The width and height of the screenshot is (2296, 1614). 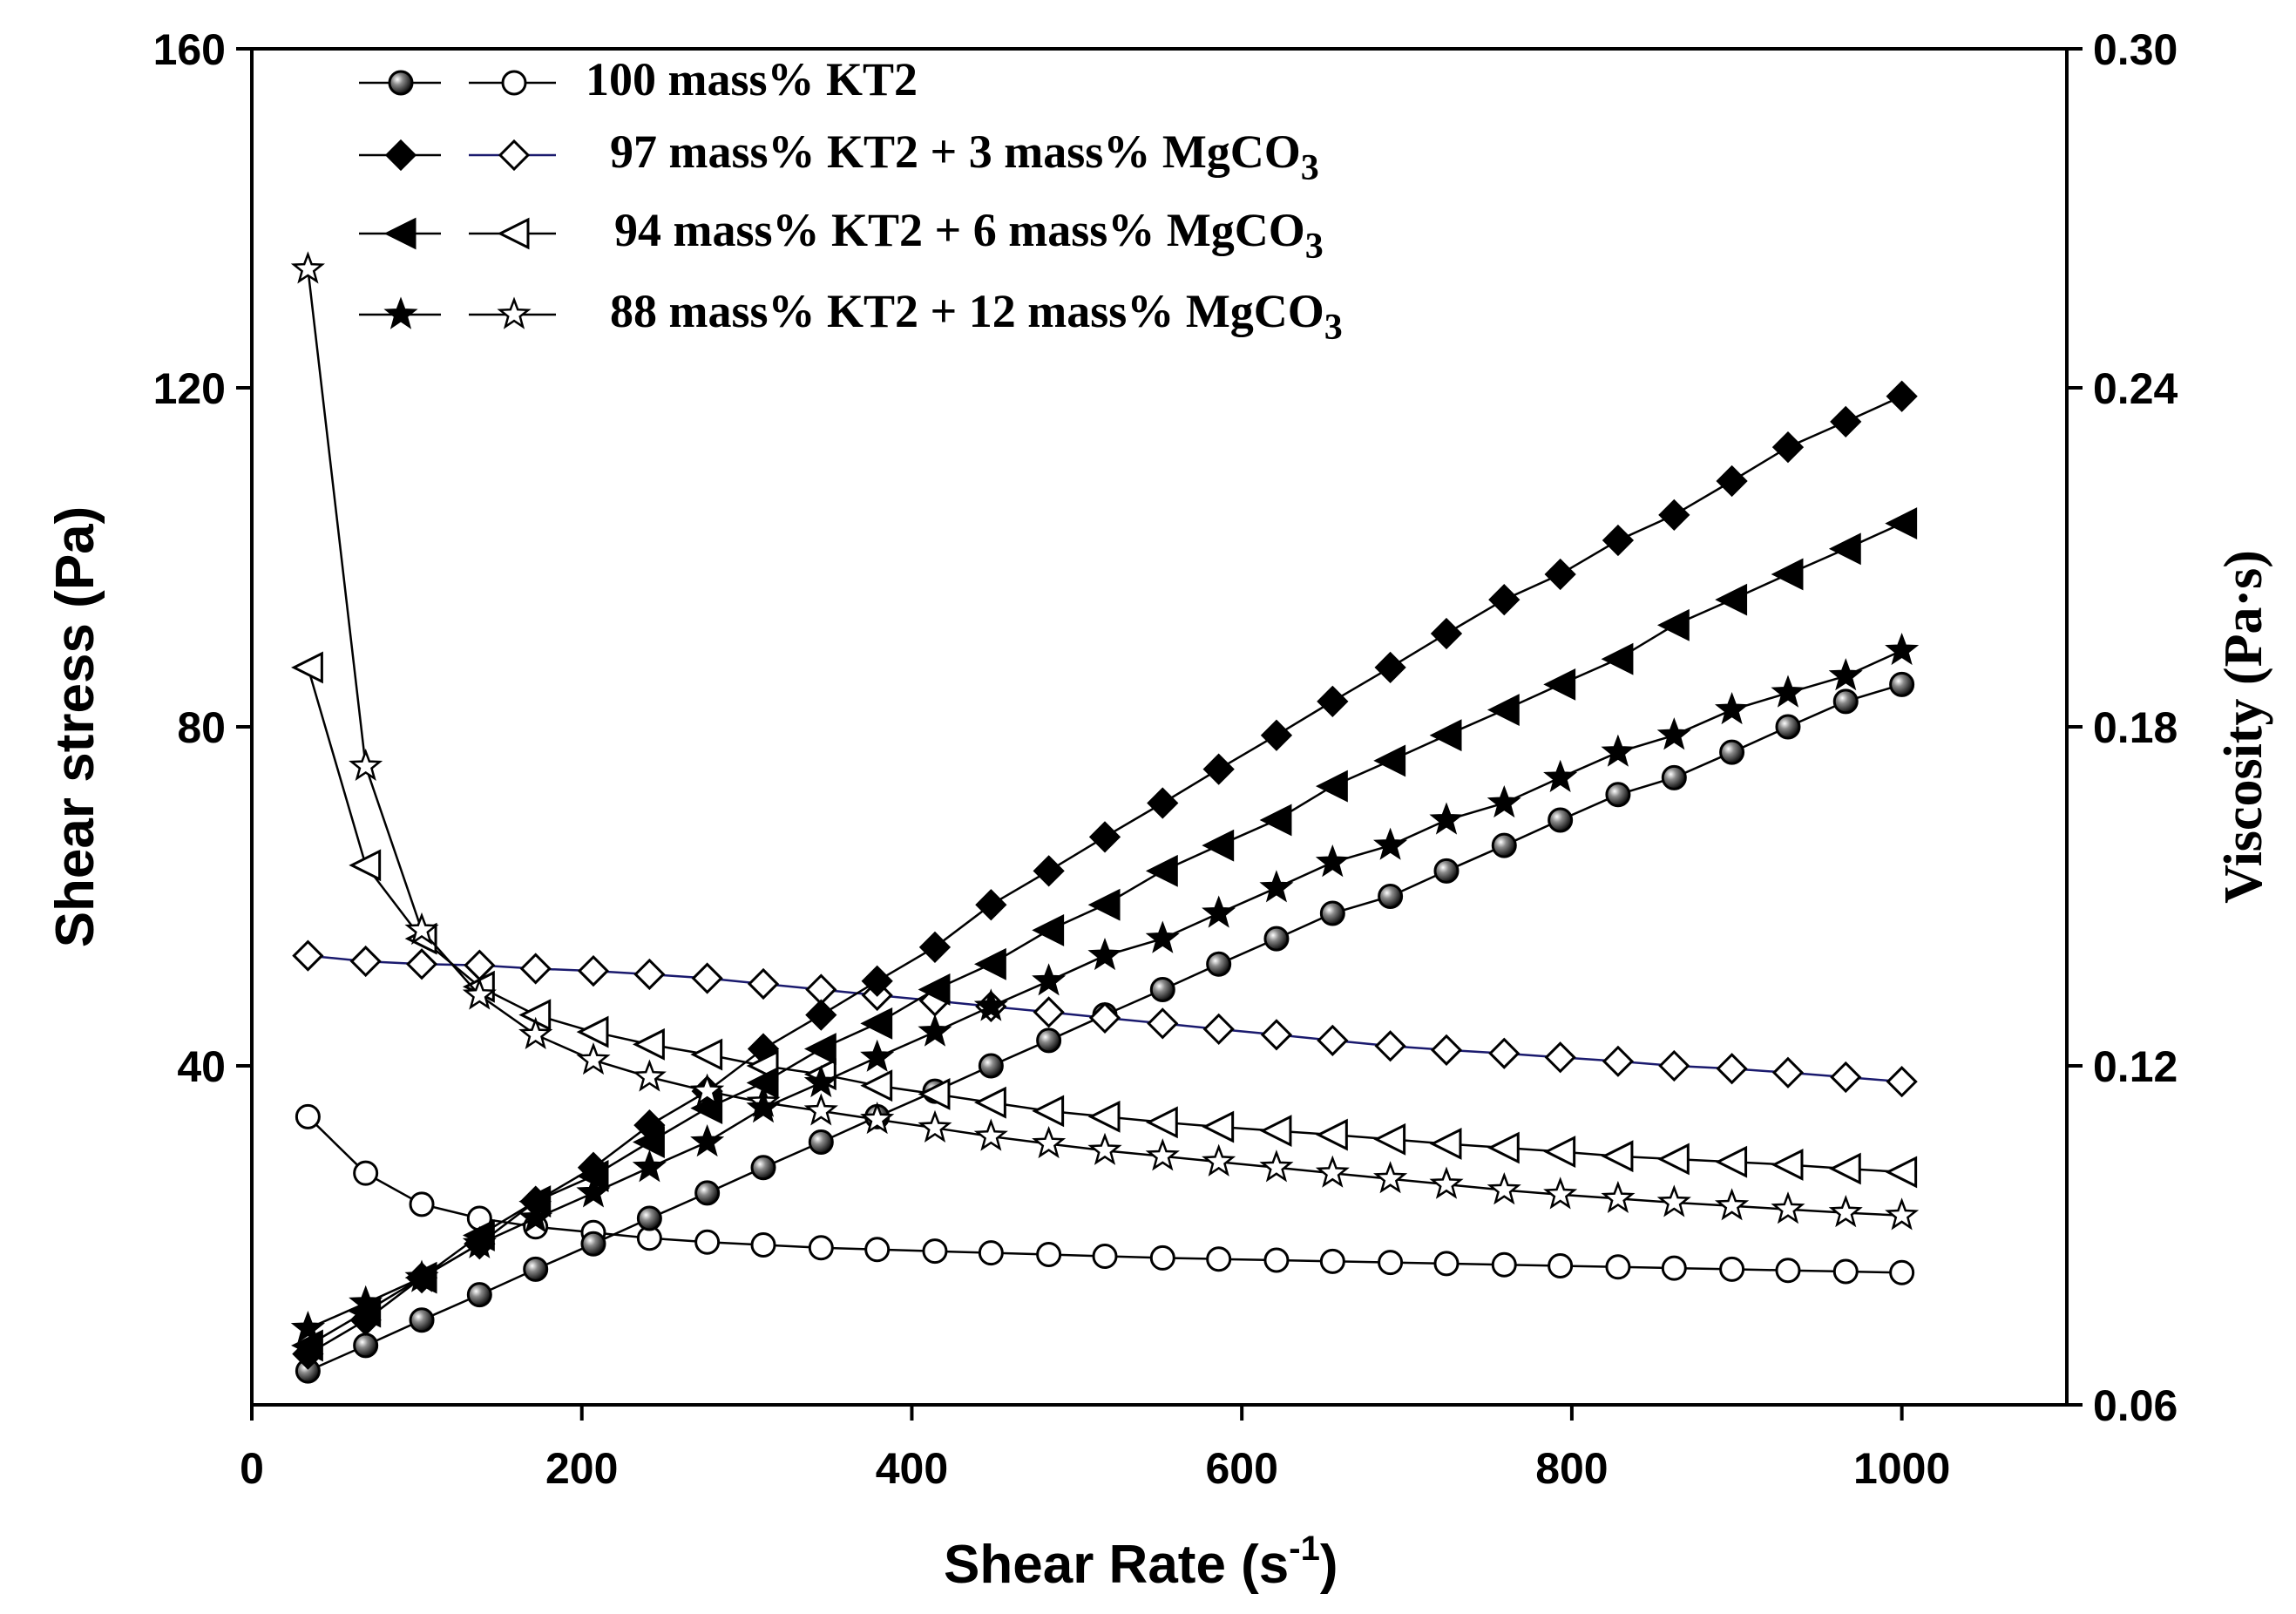 I want to click on y-left-tick-label: 40, so click(x=201, y=1066).